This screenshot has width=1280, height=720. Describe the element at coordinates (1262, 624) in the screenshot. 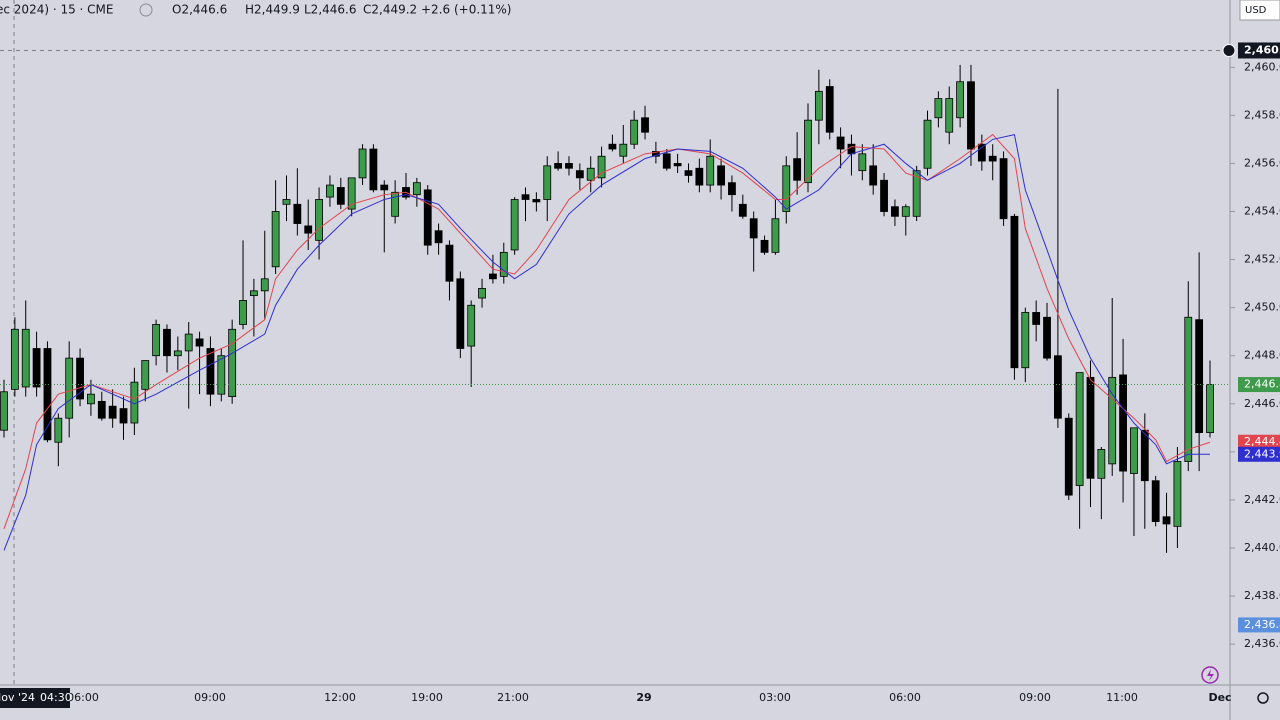

I see `price-tag-label: 2,436.8` at that location.